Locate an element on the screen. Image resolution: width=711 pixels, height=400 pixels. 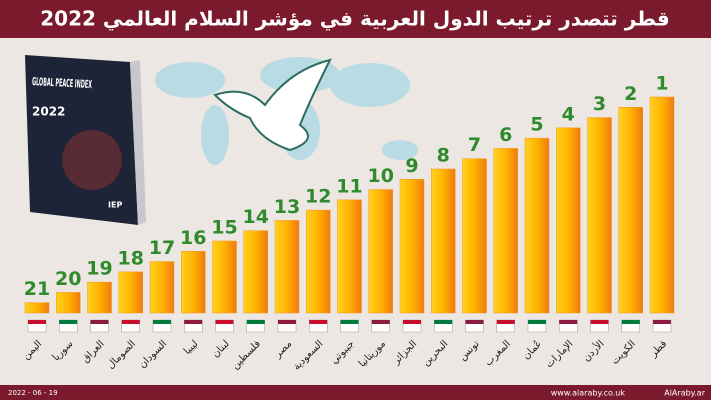
value-label: 1 is located at coordinates (661, 84).